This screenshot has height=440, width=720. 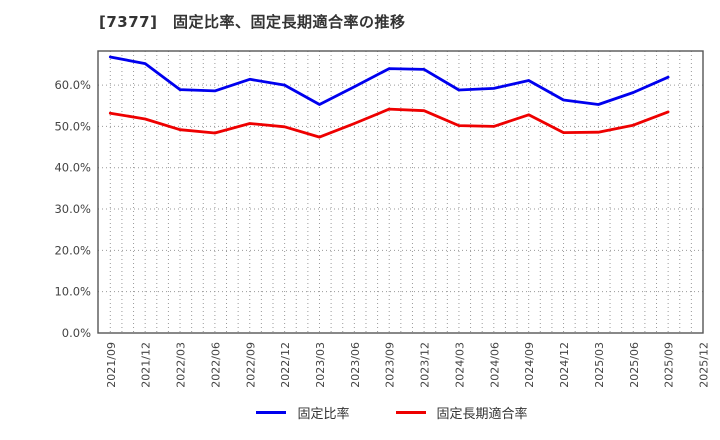 I want to click on x-tick-label: 2024/06, so click(x=494, y=365).